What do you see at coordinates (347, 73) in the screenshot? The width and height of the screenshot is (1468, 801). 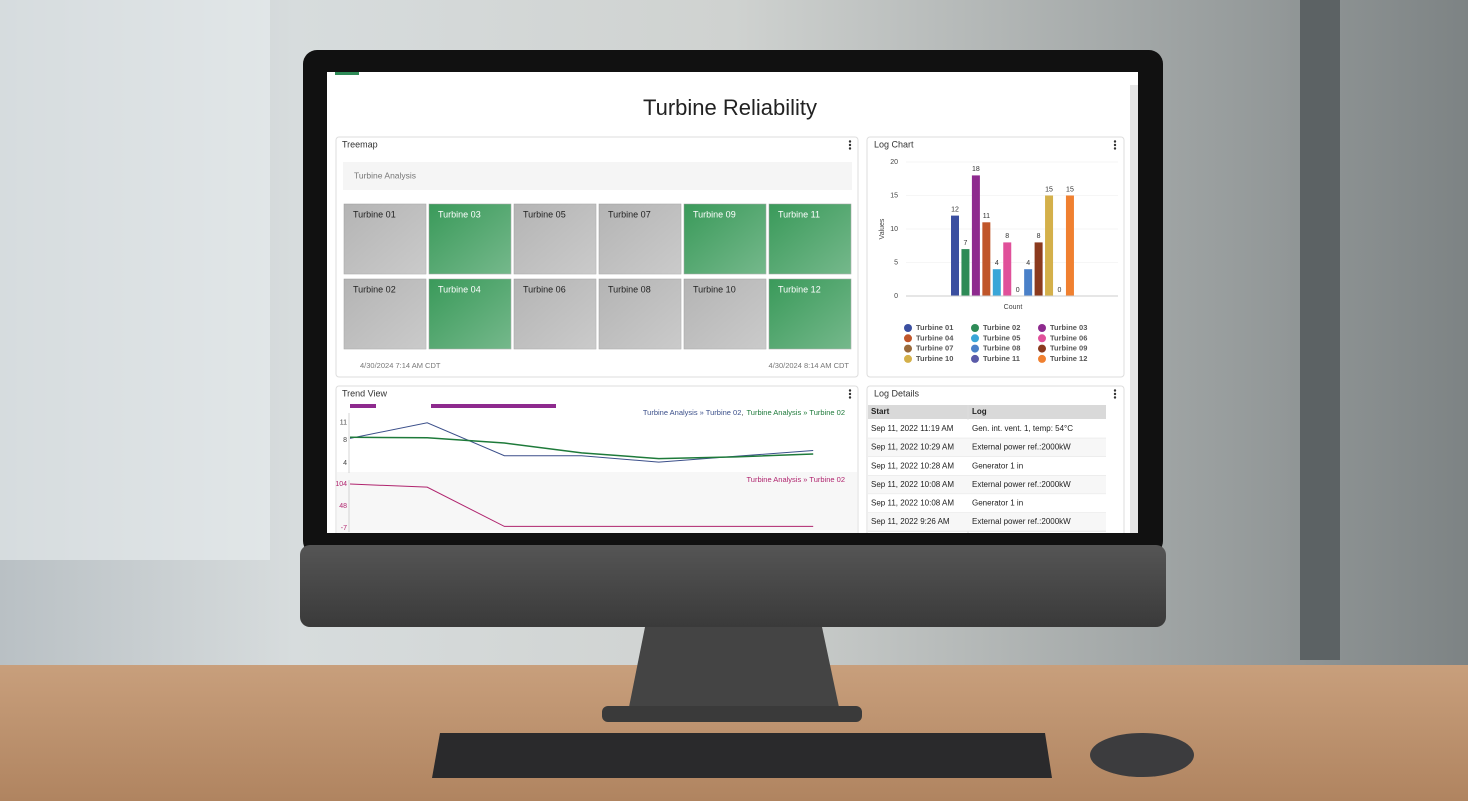 I see `menu-tab` at bounding box center [347, 73].